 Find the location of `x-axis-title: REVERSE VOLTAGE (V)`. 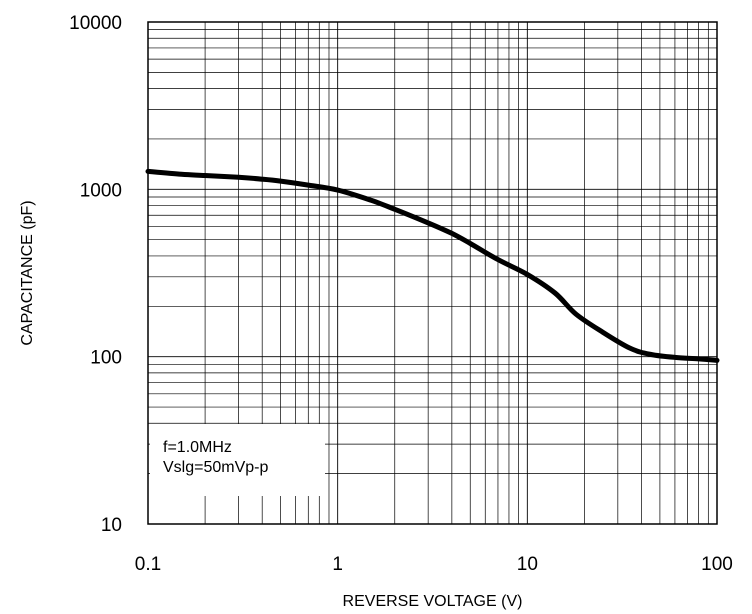

x-axis-title: REVERSE VOLTAGE (V) is located at coordinates (433, 601).